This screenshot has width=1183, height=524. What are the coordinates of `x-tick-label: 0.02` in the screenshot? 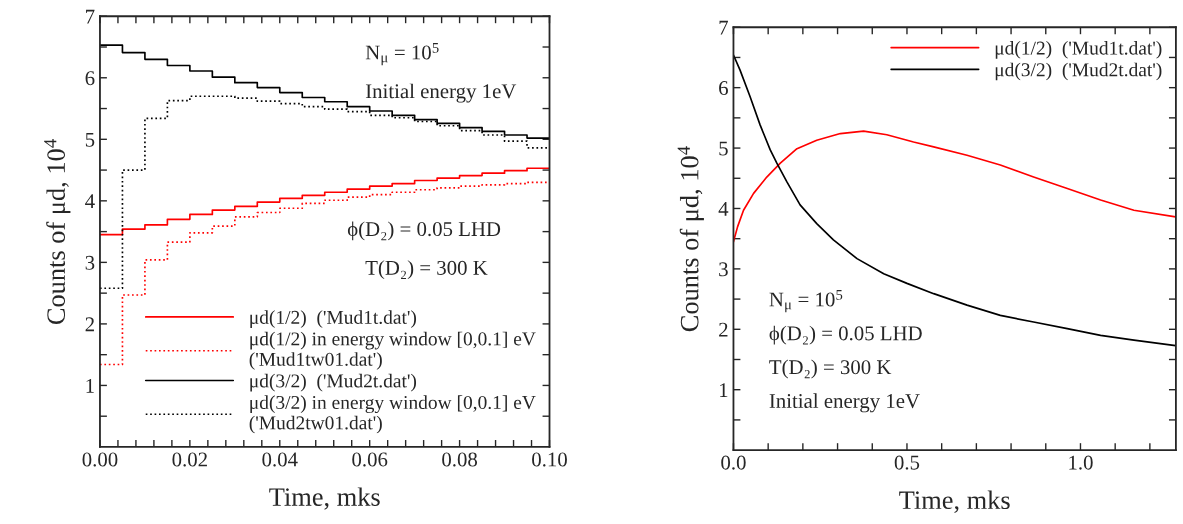 It's located at (189, 459).